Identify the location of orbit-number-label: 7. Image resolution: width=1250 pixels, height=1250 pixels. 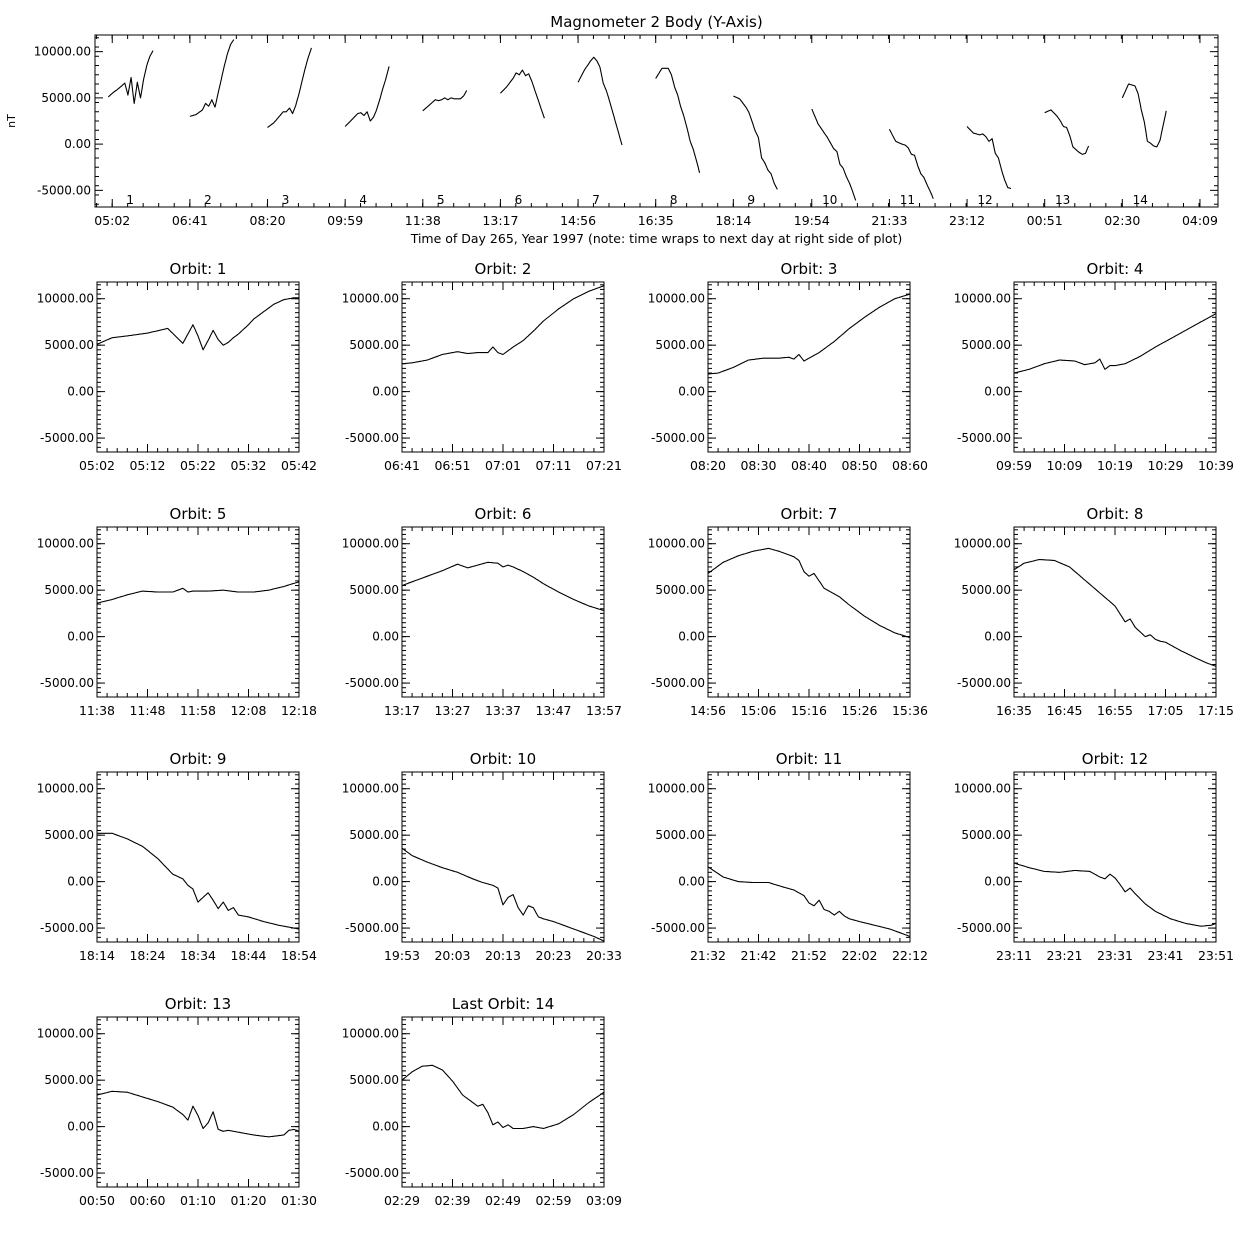
(596, 200).